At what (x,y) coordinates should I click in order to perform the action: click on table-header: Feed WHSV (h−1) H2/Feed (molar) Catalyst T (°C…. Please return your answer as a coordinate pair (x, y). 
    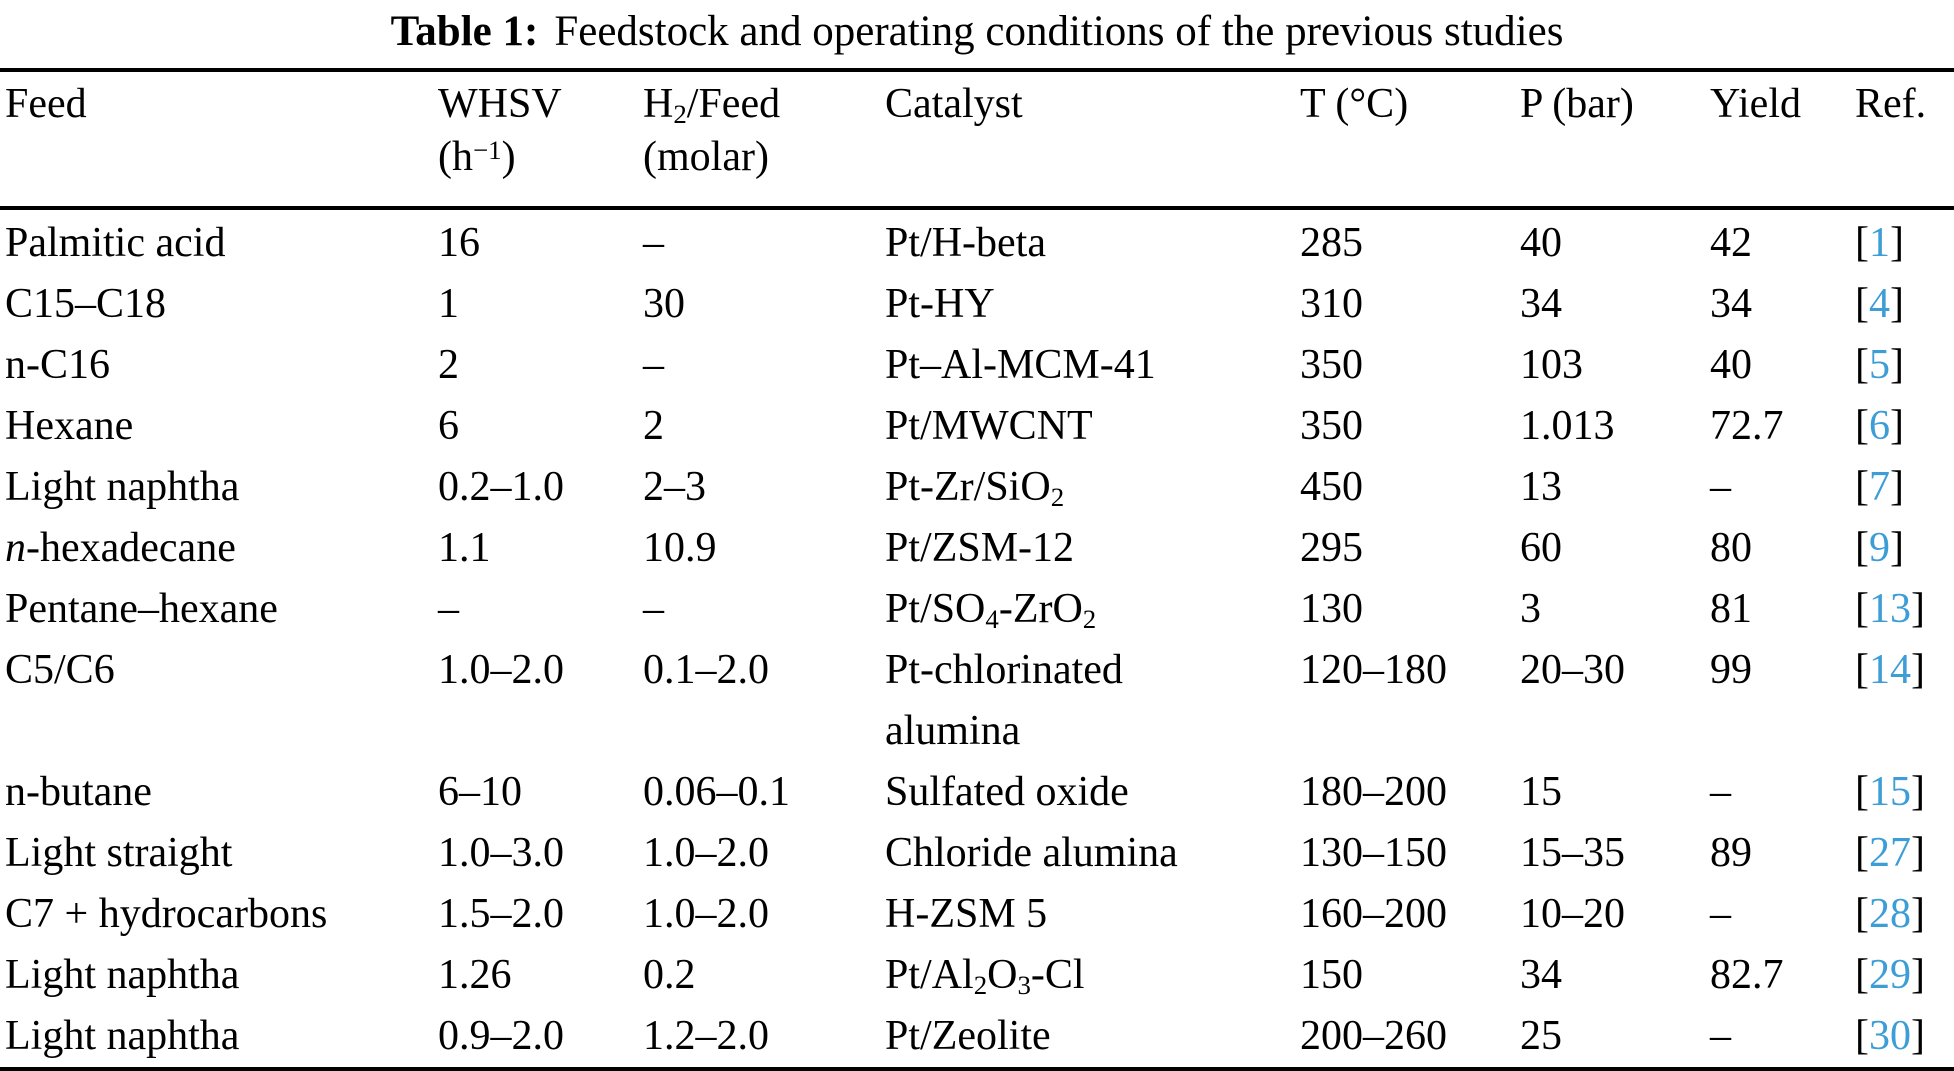
    Looking at the image, I should click on (977, 140).